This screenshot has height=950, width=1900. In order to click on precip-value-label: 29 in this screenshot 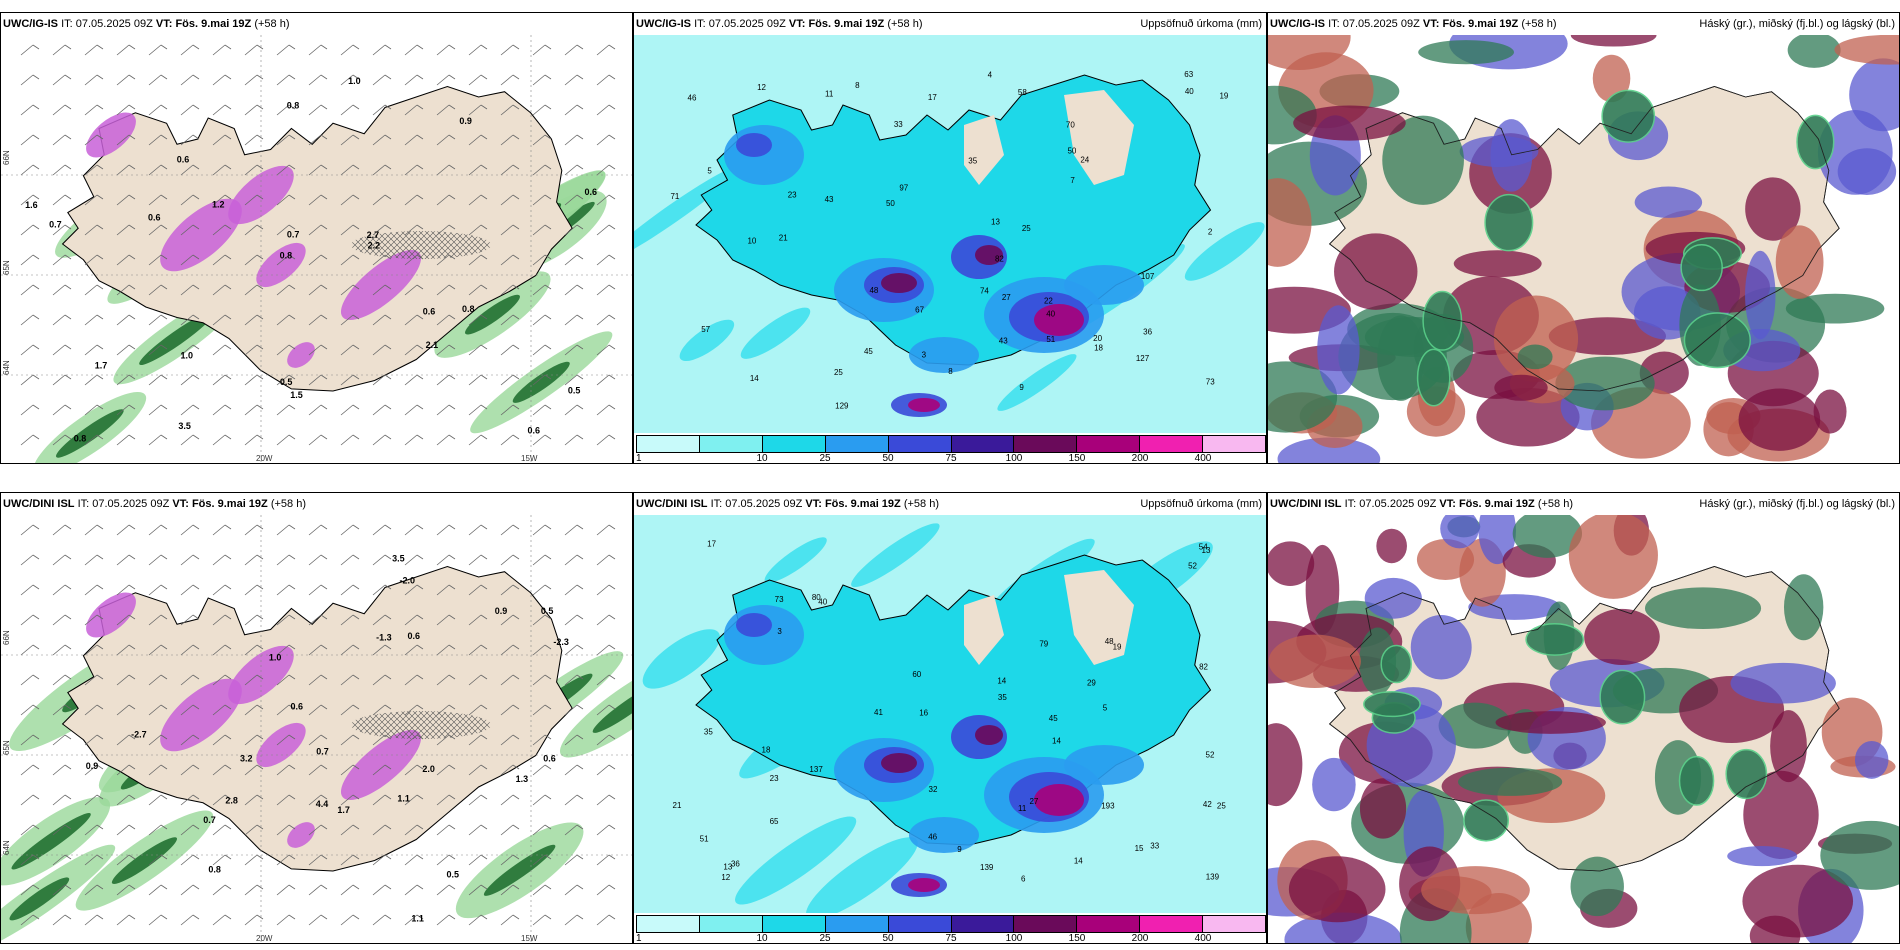, I will do `click(1091, 682)`.